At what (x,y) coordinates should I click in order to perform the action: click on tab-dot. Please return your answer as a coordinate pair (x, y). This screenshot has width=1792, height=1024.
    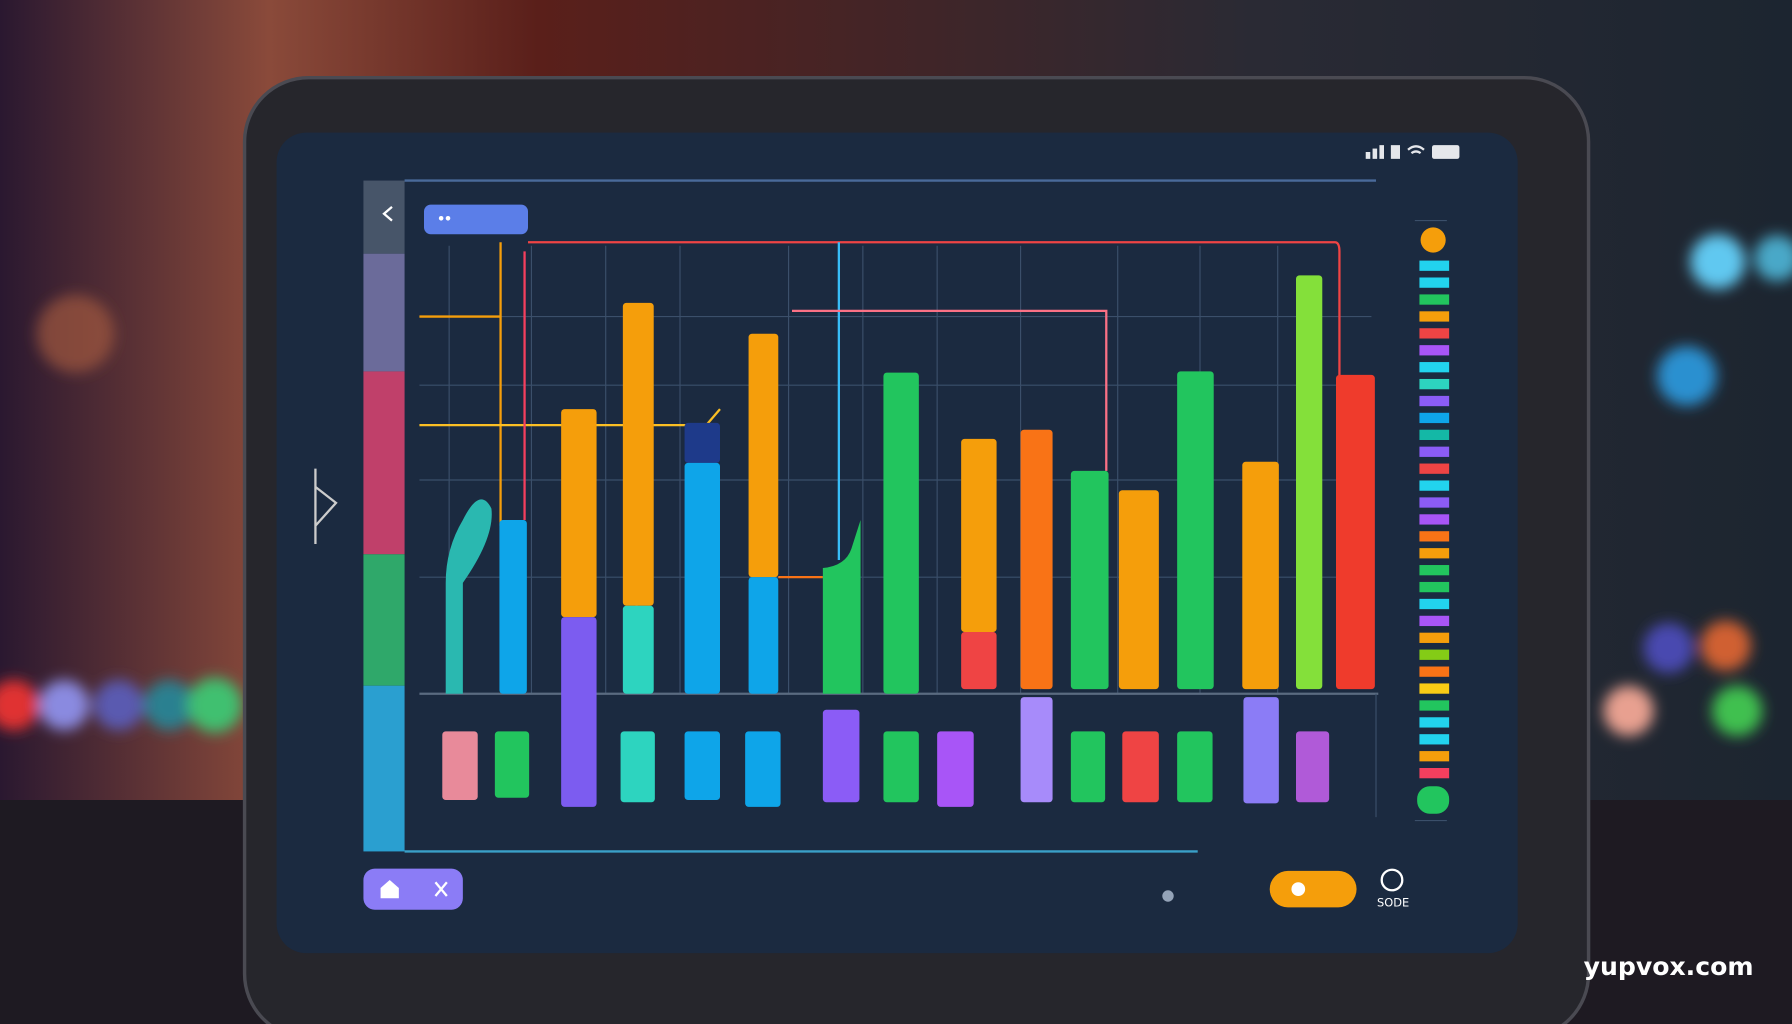
    Looking at the image, I should click on (441, 218).